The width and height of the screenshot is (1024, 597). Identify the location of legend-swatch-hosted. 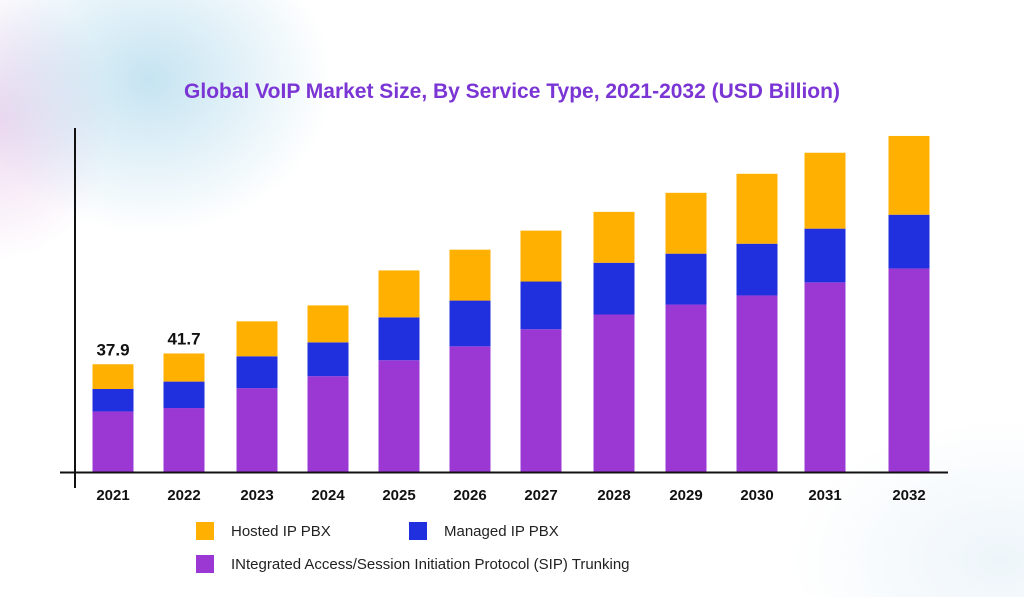
(205, 531).